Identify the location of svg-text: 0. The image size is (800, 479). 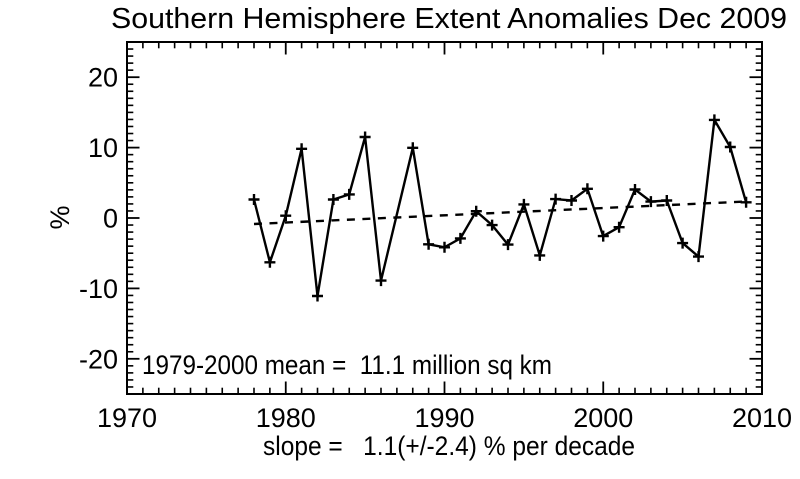
(110, 218).